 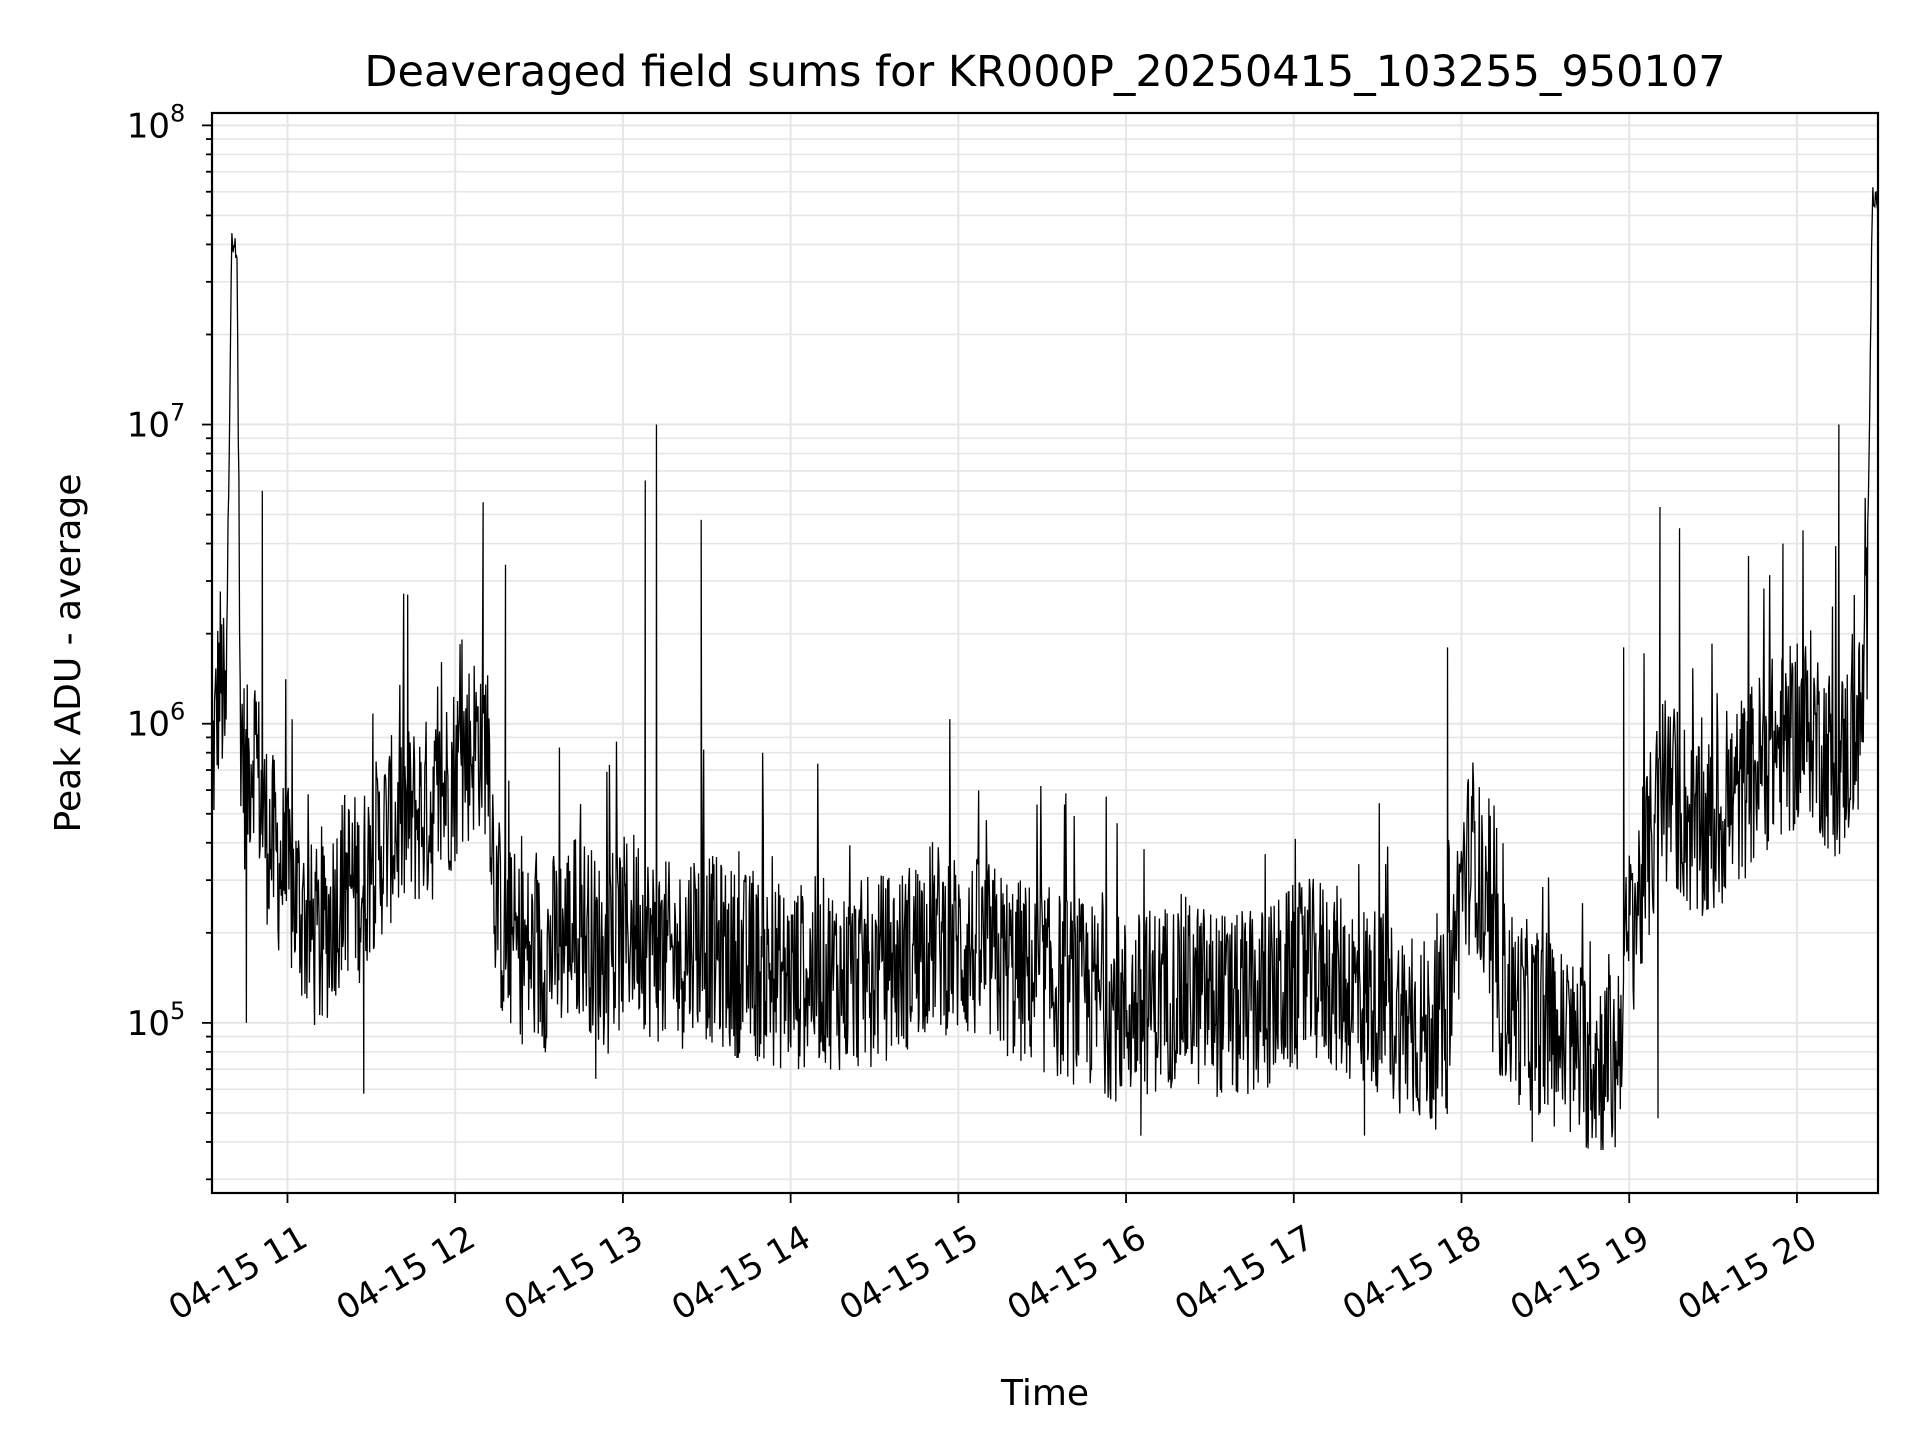 What do you see at coordinates (156, 122) in the screenshot?
I see `y-tick-label: 10⁸` at bounding box center [156, 122].